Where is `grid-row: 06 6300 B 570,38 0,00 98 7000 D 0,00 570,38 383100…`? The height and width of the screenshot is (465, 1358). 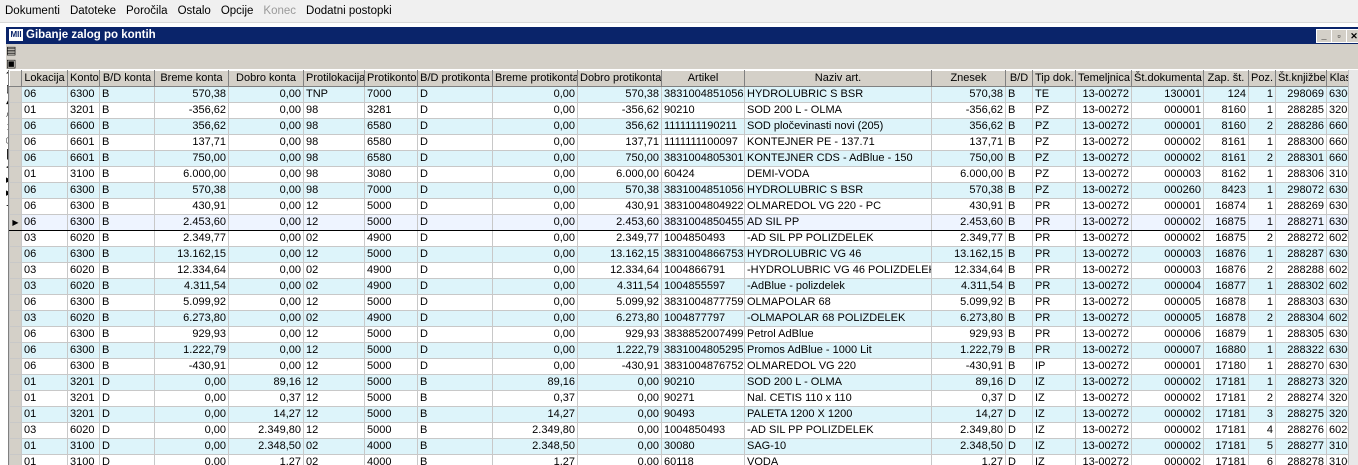 grid-row: 06 6300 B 570,38 0,00 98 7000 D 0,00 570,38 383100… is located at coordinates (679, 190).